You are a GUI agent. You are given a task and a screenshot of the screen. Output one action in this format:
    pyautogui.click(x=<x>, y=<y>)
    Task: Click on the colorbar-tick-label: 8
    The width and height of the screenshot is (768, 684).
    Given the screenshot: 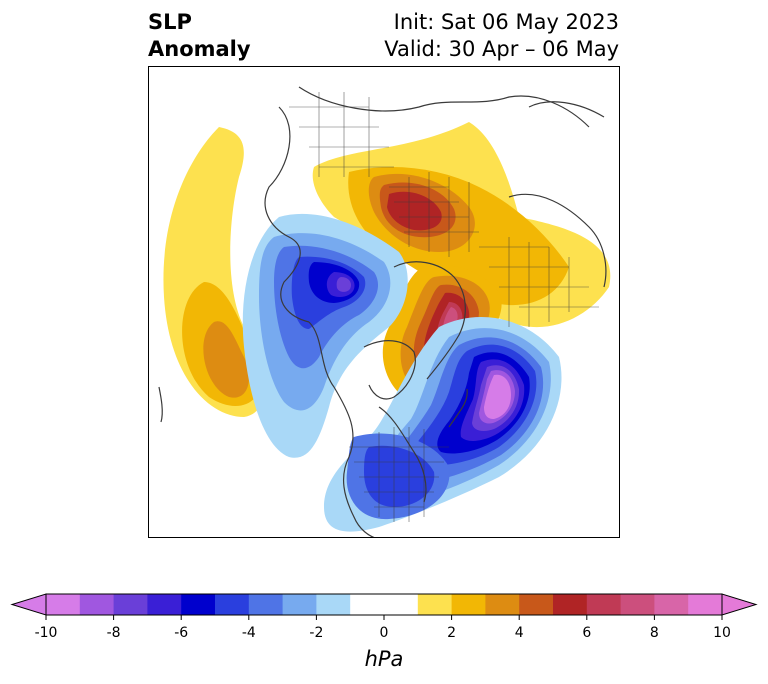 What is the action you would take?
    pyautogui.click(x=654, y=633)
    